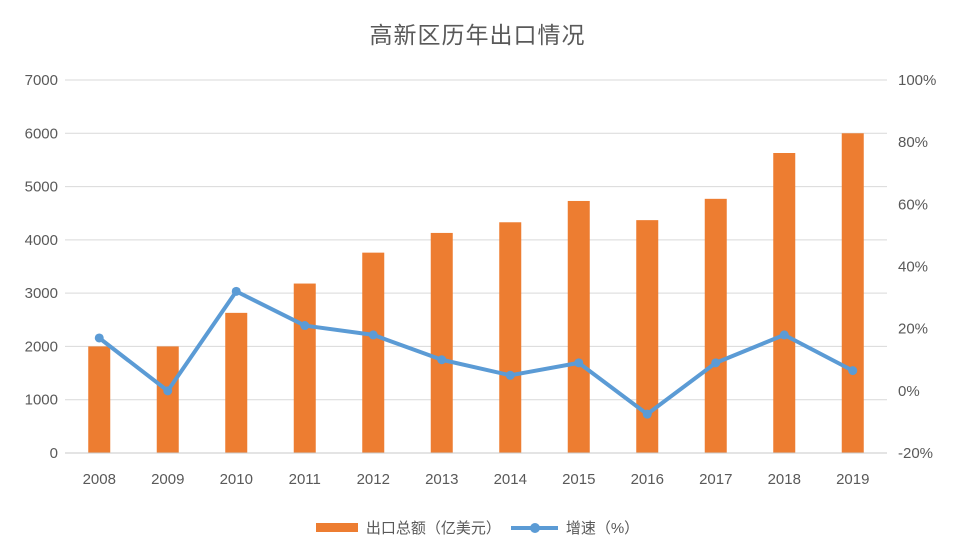 The image size is (955, 552). Describe the element at coordinates (336, 527) in the screenshot. I see `bar-series-swatch-icon` at that location.